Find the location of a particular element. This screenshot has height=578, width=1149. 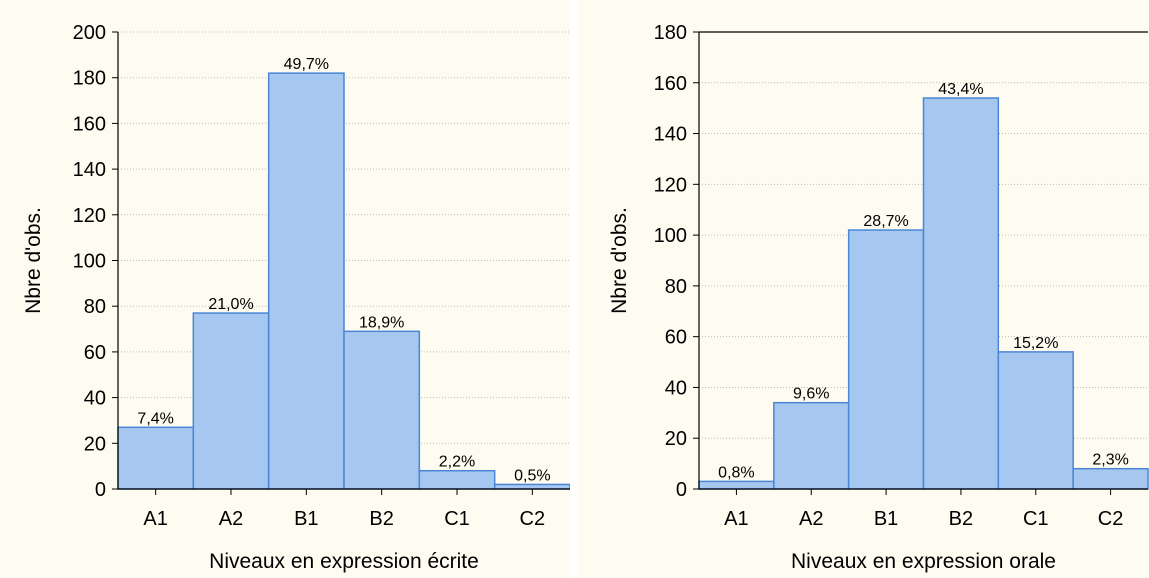

data-label: 28,7% is located at coordinates (885, 221).